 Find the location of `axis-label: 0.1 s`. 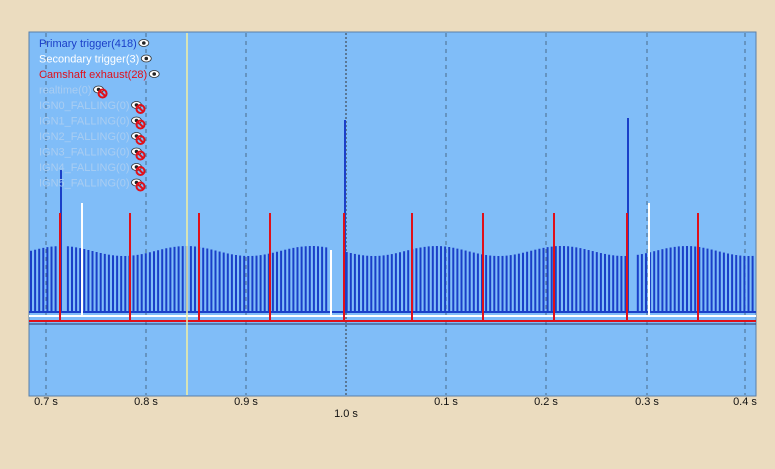

axis-label: 0.1 s is located at coordinates (446, 402).